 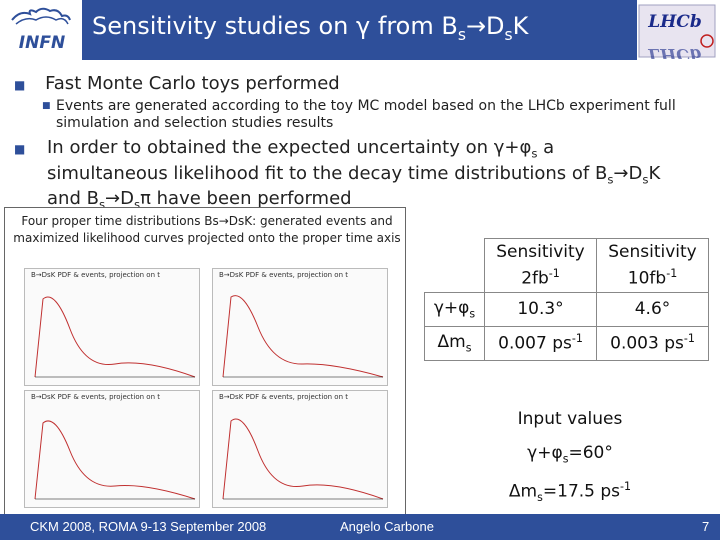 What do you see at coordinates (570, 454) in the screenshot?
I see `input-gamma-phi: γ+φs=60°` at bounding box center [570, 454].